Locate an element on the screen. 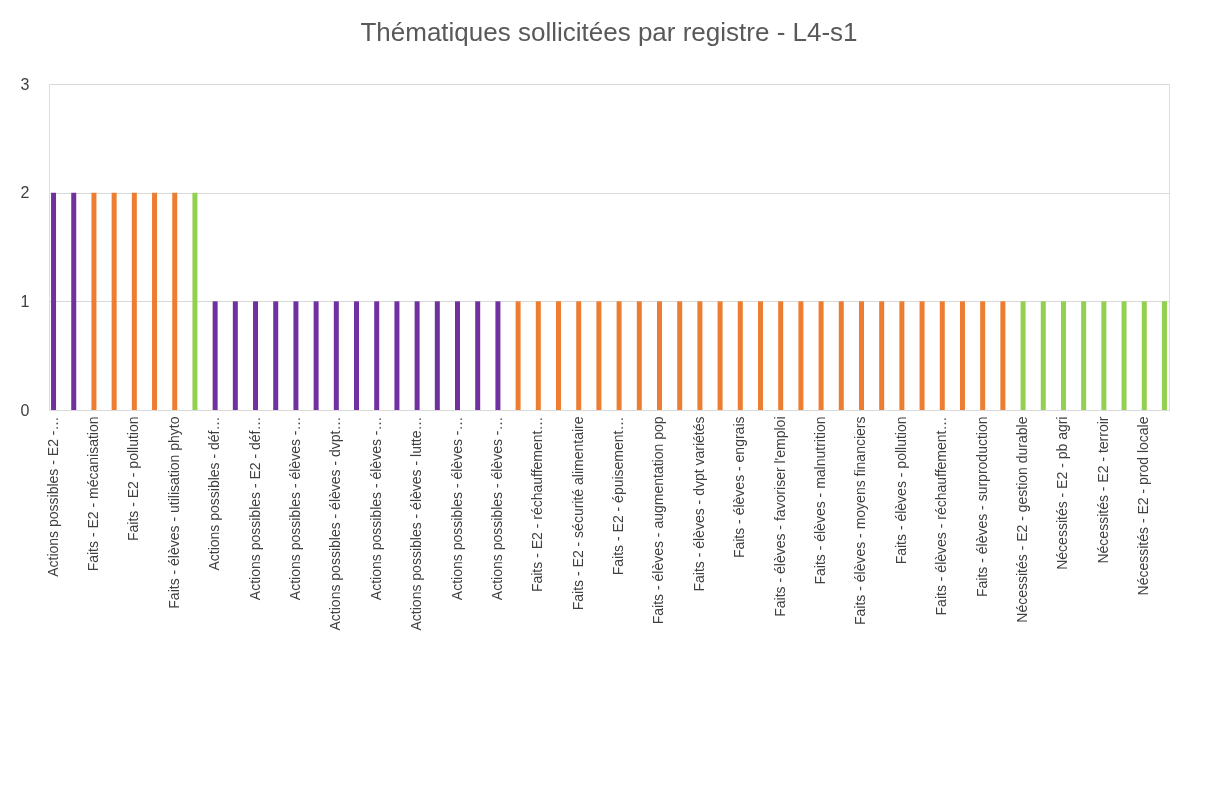 Image resolution: width=1208 pixels, height=789 pixels. x-tick-label: Faits - élèves - surproduction is located at coordinates (981, 507).